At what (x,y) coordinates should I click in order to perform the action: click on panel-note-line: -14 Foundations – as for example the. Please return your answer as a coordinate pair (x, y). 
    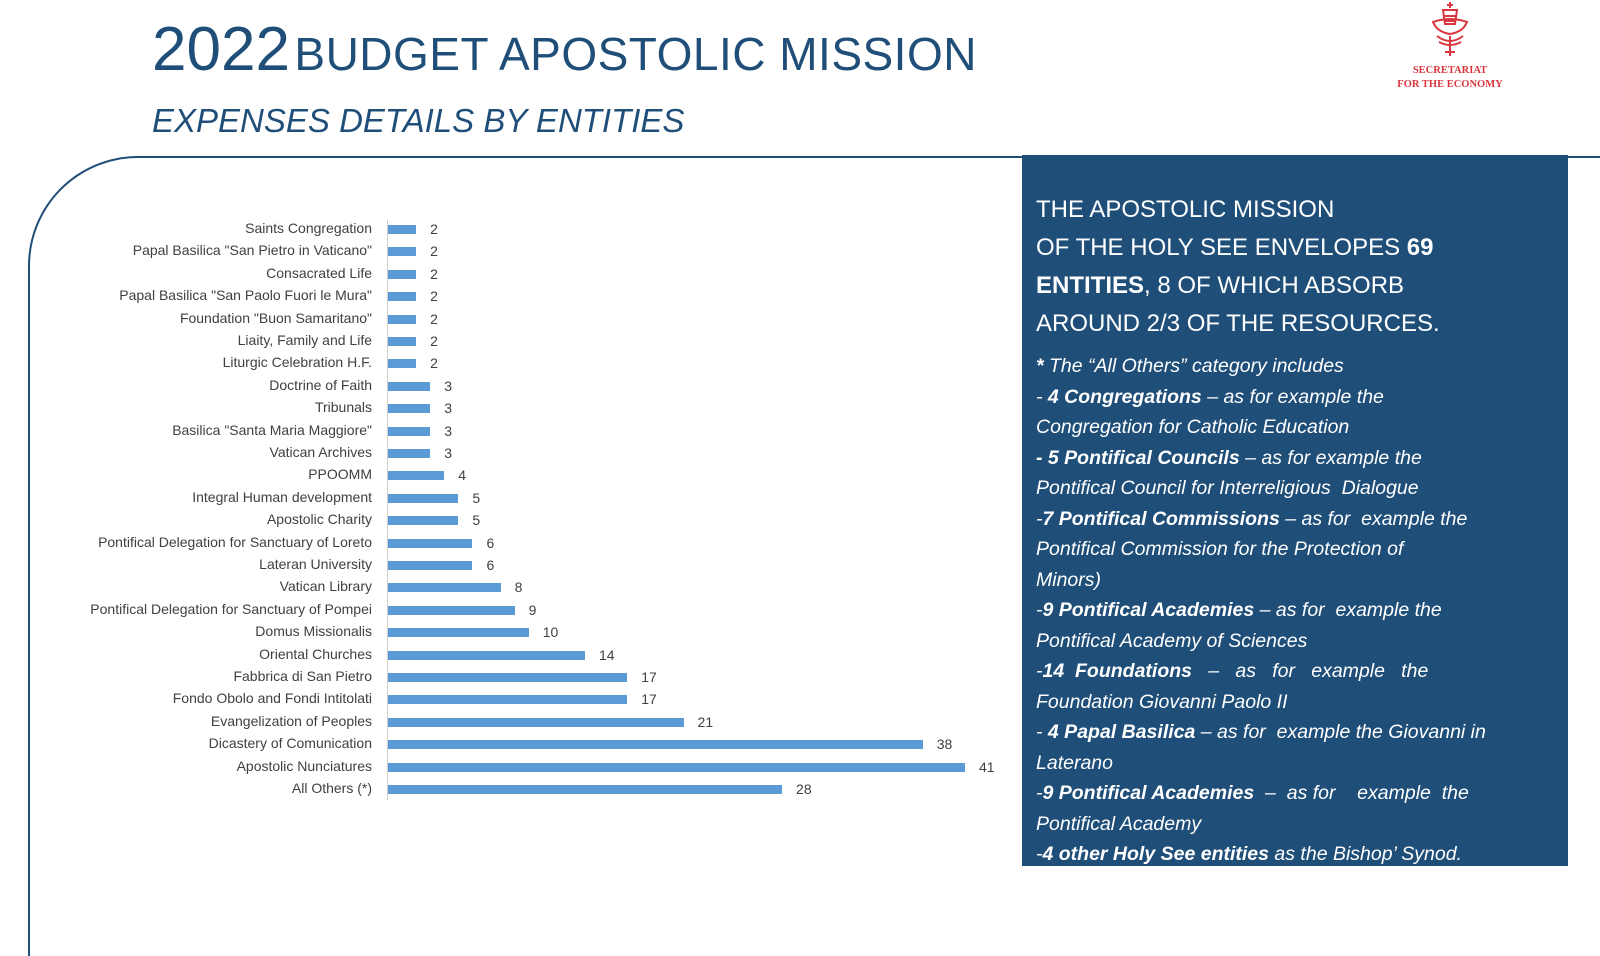
    Looking at the image, I should click on (1232, 671).